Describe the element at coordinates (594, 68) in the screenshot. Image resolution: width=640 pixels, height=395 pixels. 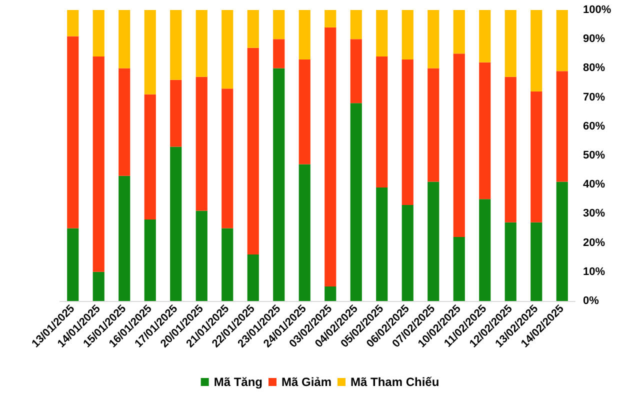
I see `y-tick-label: 80%` at that location.